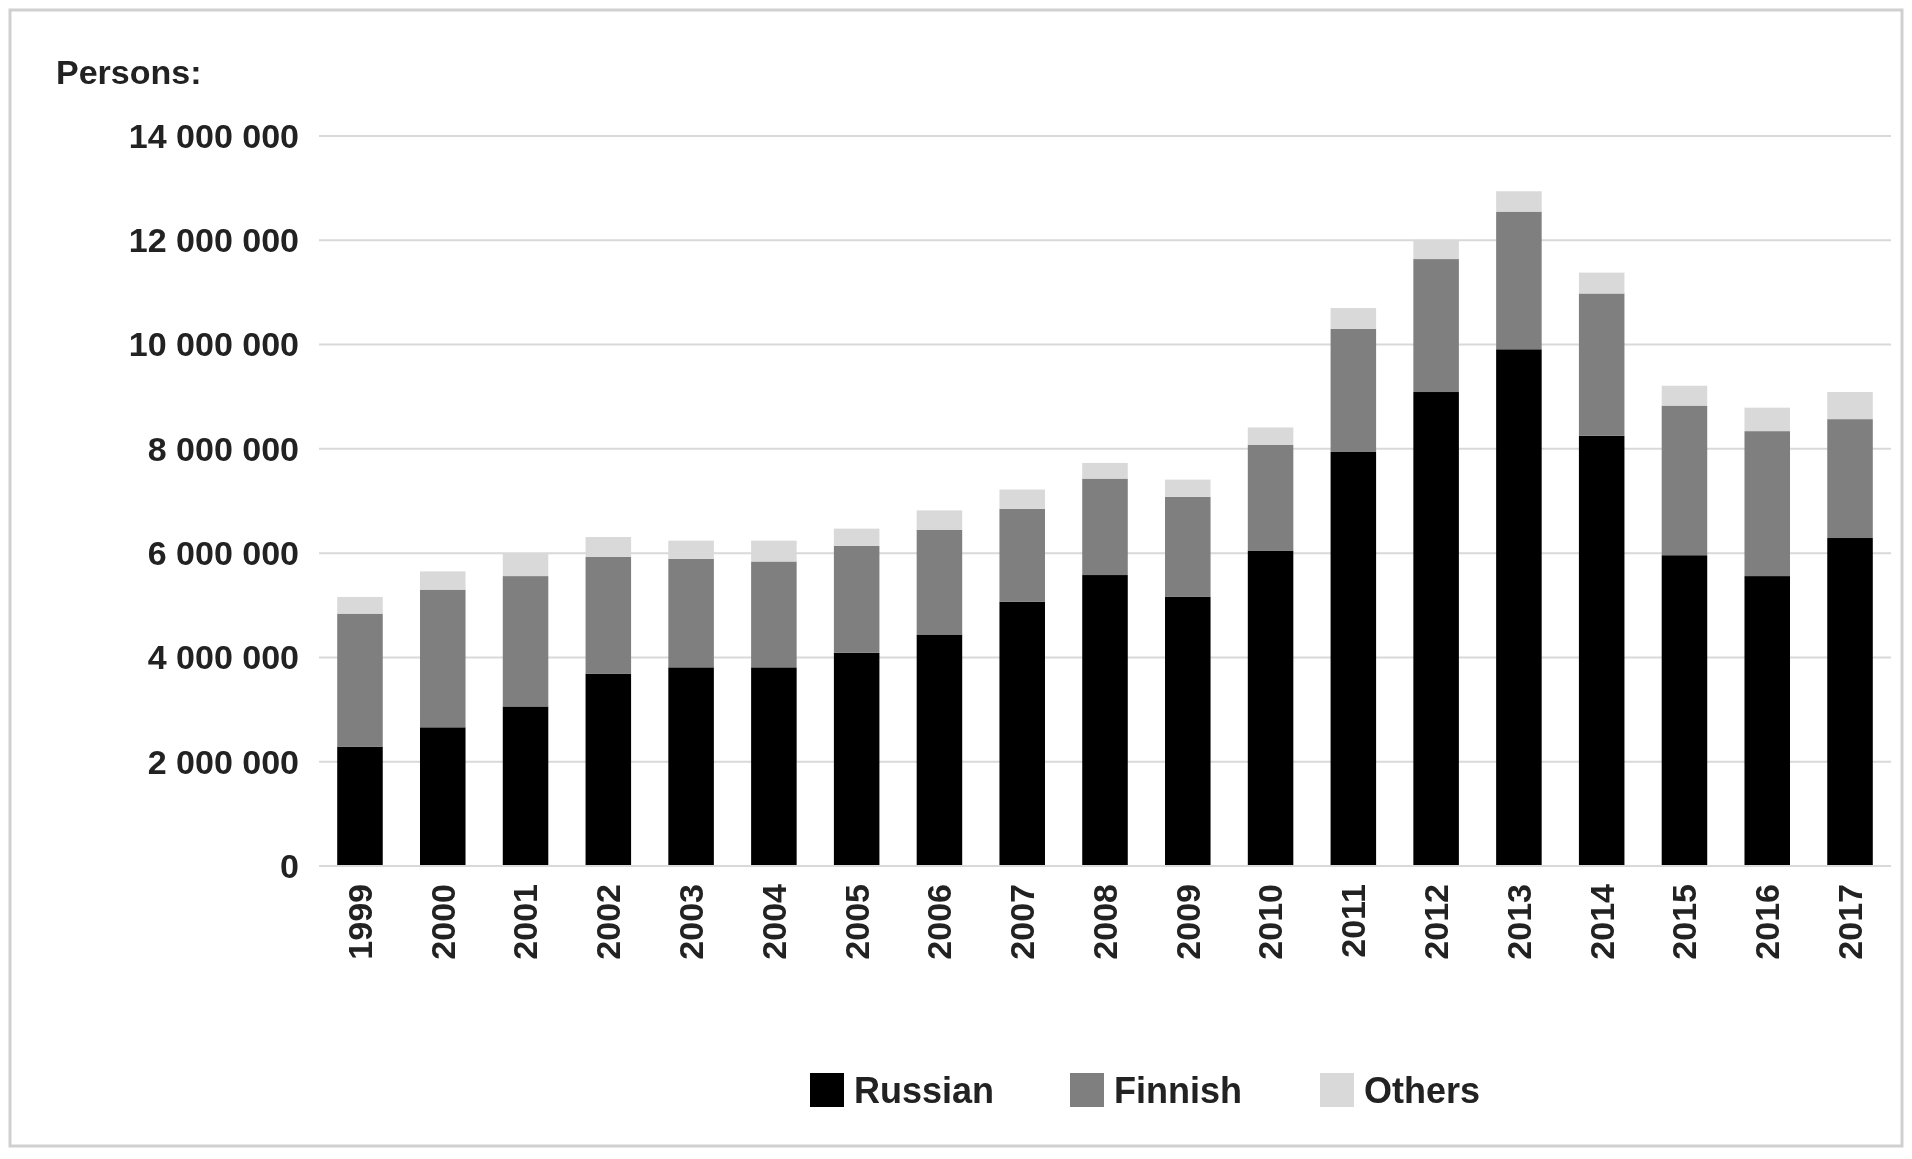 This screenshot has height=1159, width=1912. I want to click on x-tick-label: 2001, so click(525, 922).